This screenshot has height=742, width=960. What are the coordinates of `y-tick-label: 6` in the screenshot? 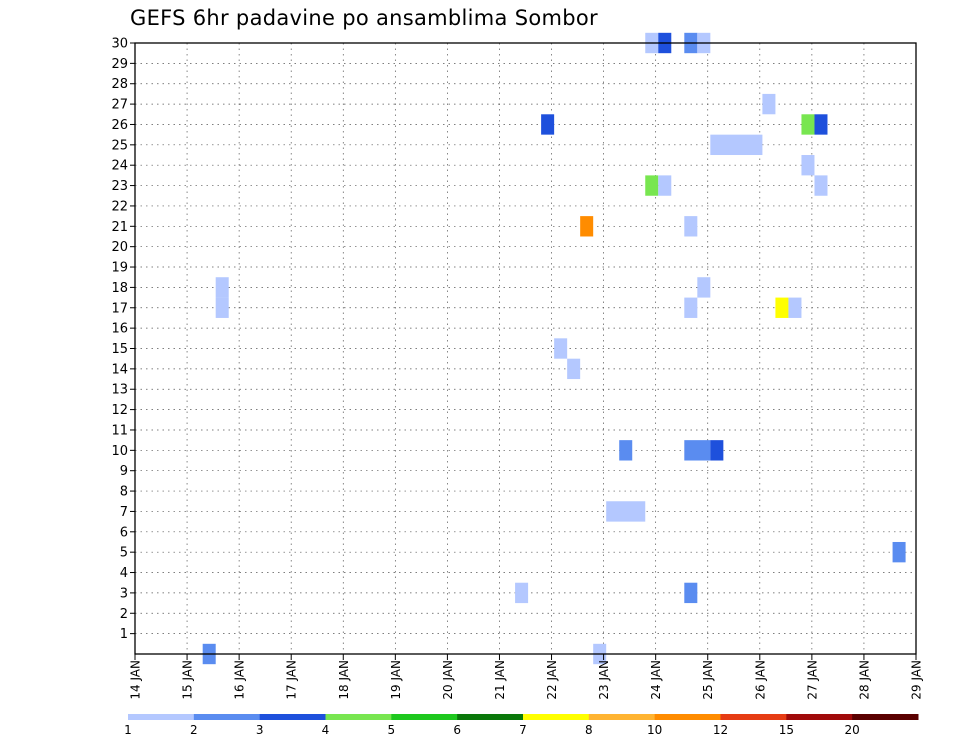 It's located at (124, 532).